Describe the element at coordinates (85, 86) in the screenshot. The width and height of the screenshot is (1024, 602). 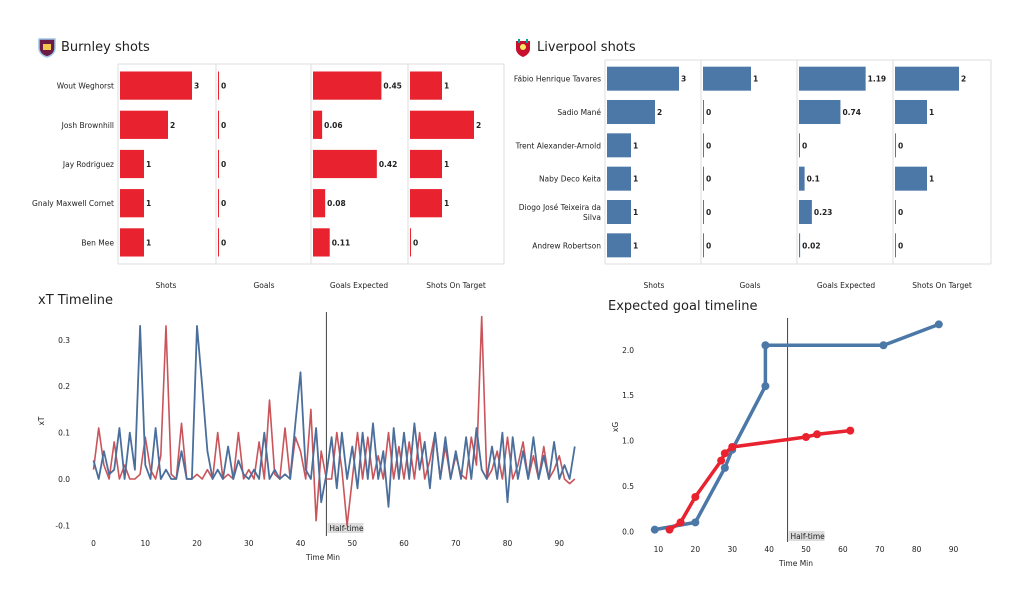
I see `player-name: Wout Weghorst` at that location.